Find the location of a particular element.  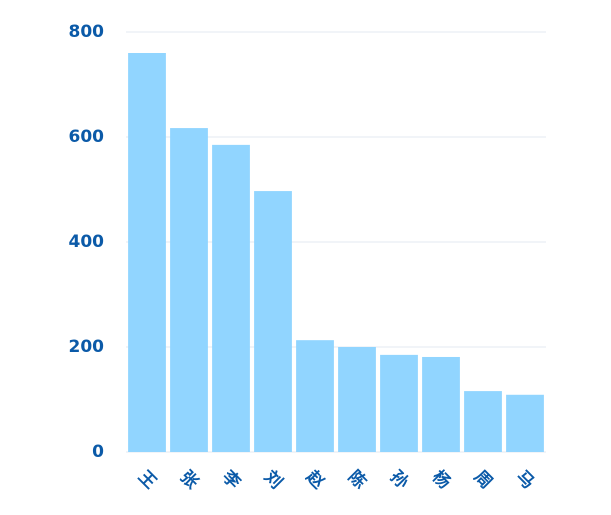

y-tick-label: 800 is located at coordinates (87, 32).